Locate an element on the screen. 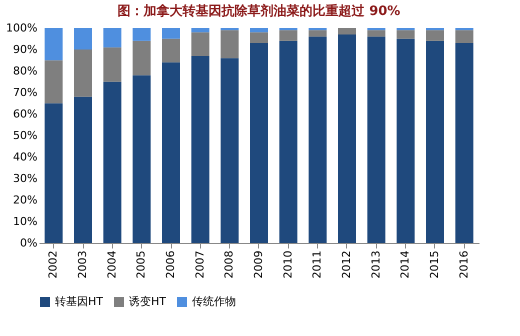  y-tick-label: 90% is located at coordinates (25, 49).